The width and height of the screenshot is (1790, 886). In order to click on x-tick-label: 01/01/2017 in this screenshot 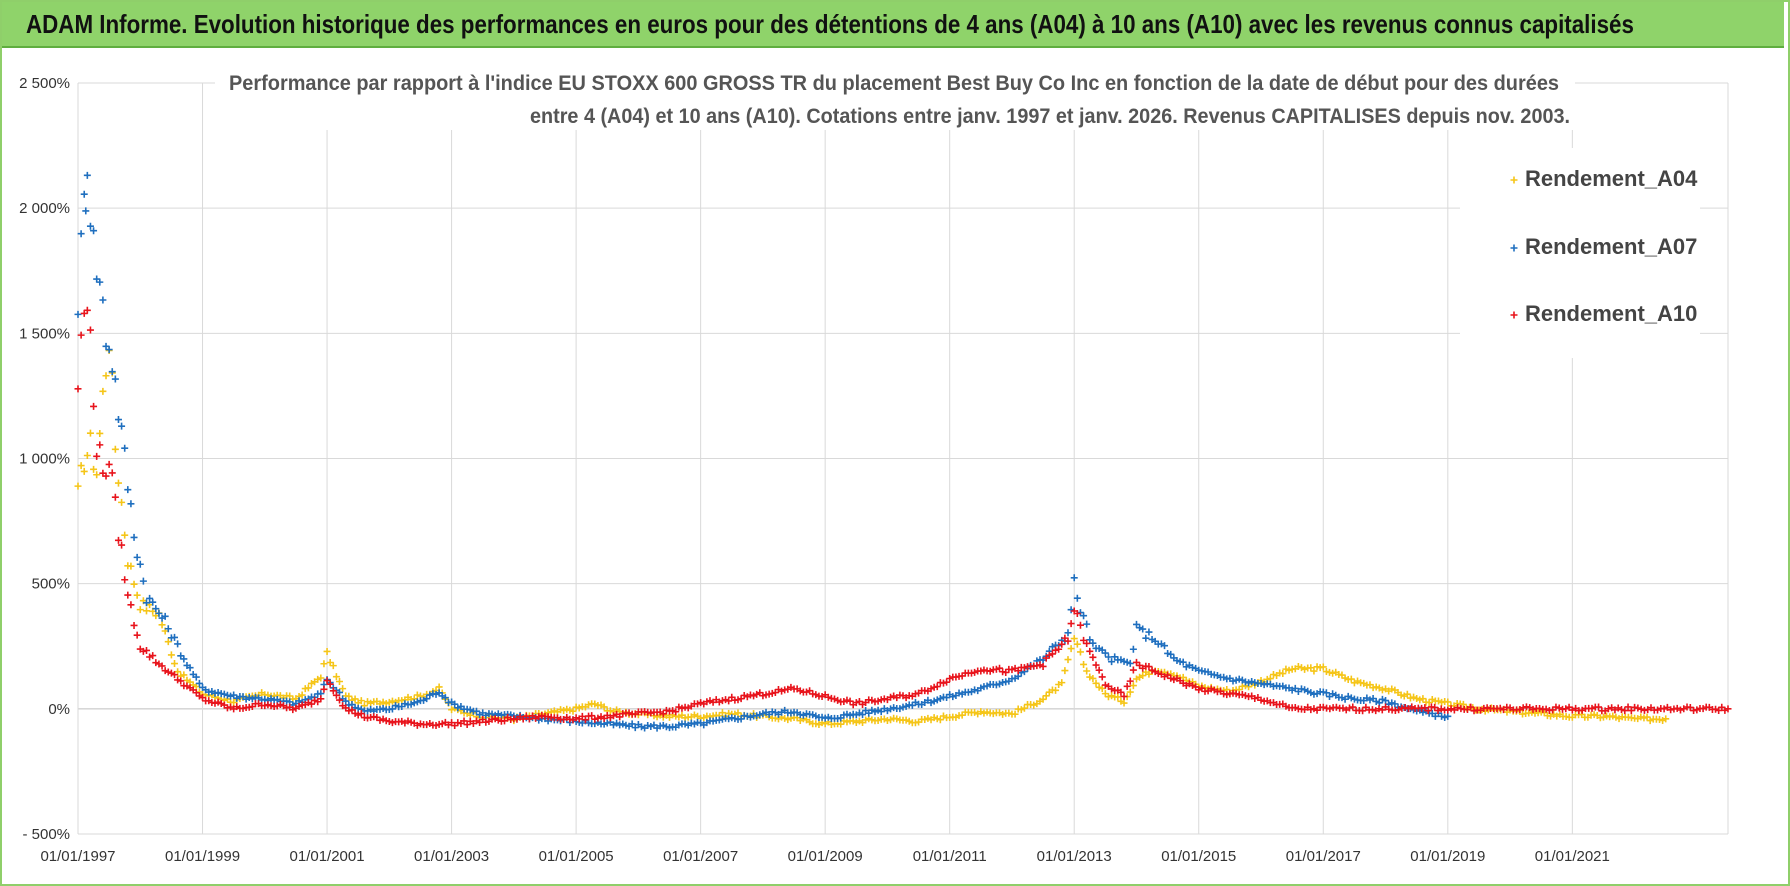, I will do `click(1323, 856)`.